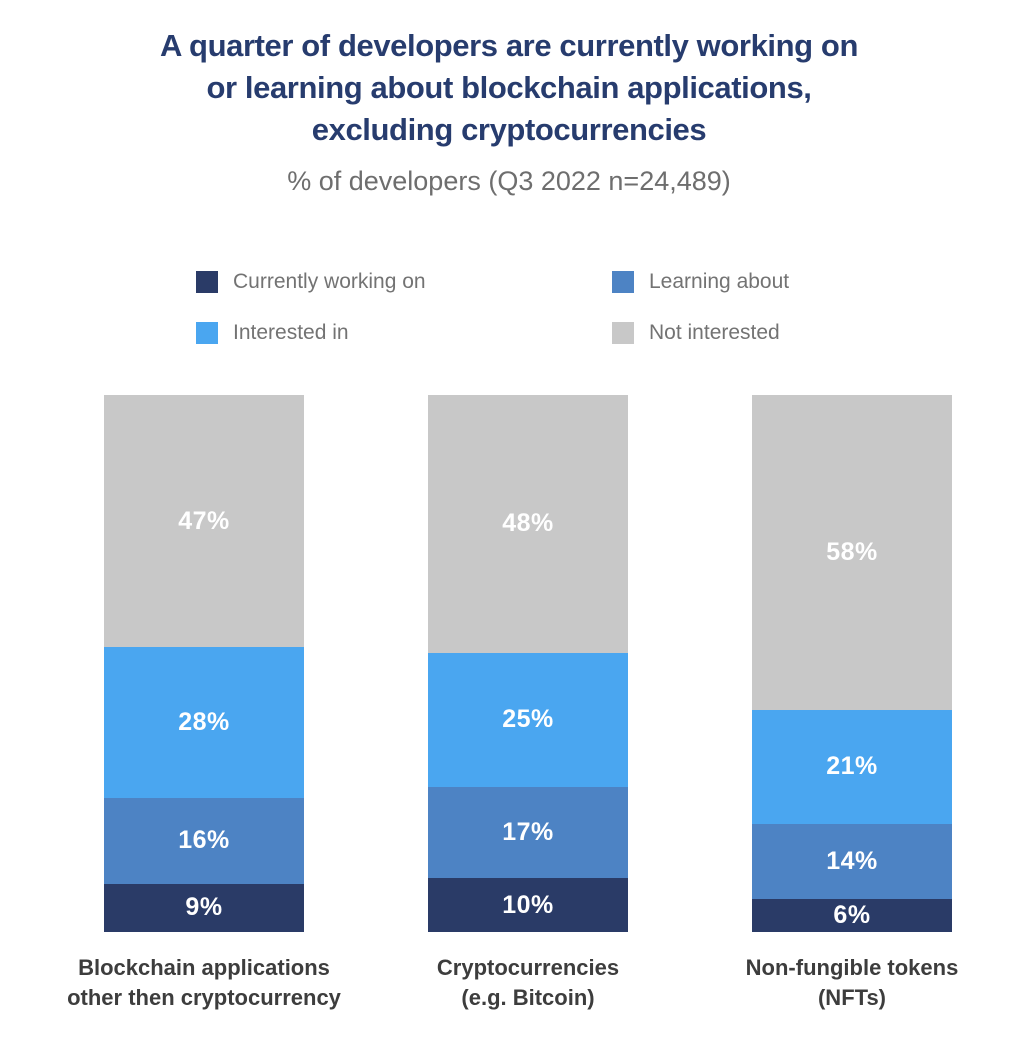 This screenshot has height=1049, width=1018. I want to click on legend-item-interested-in: Interested in, so click(404, 333).